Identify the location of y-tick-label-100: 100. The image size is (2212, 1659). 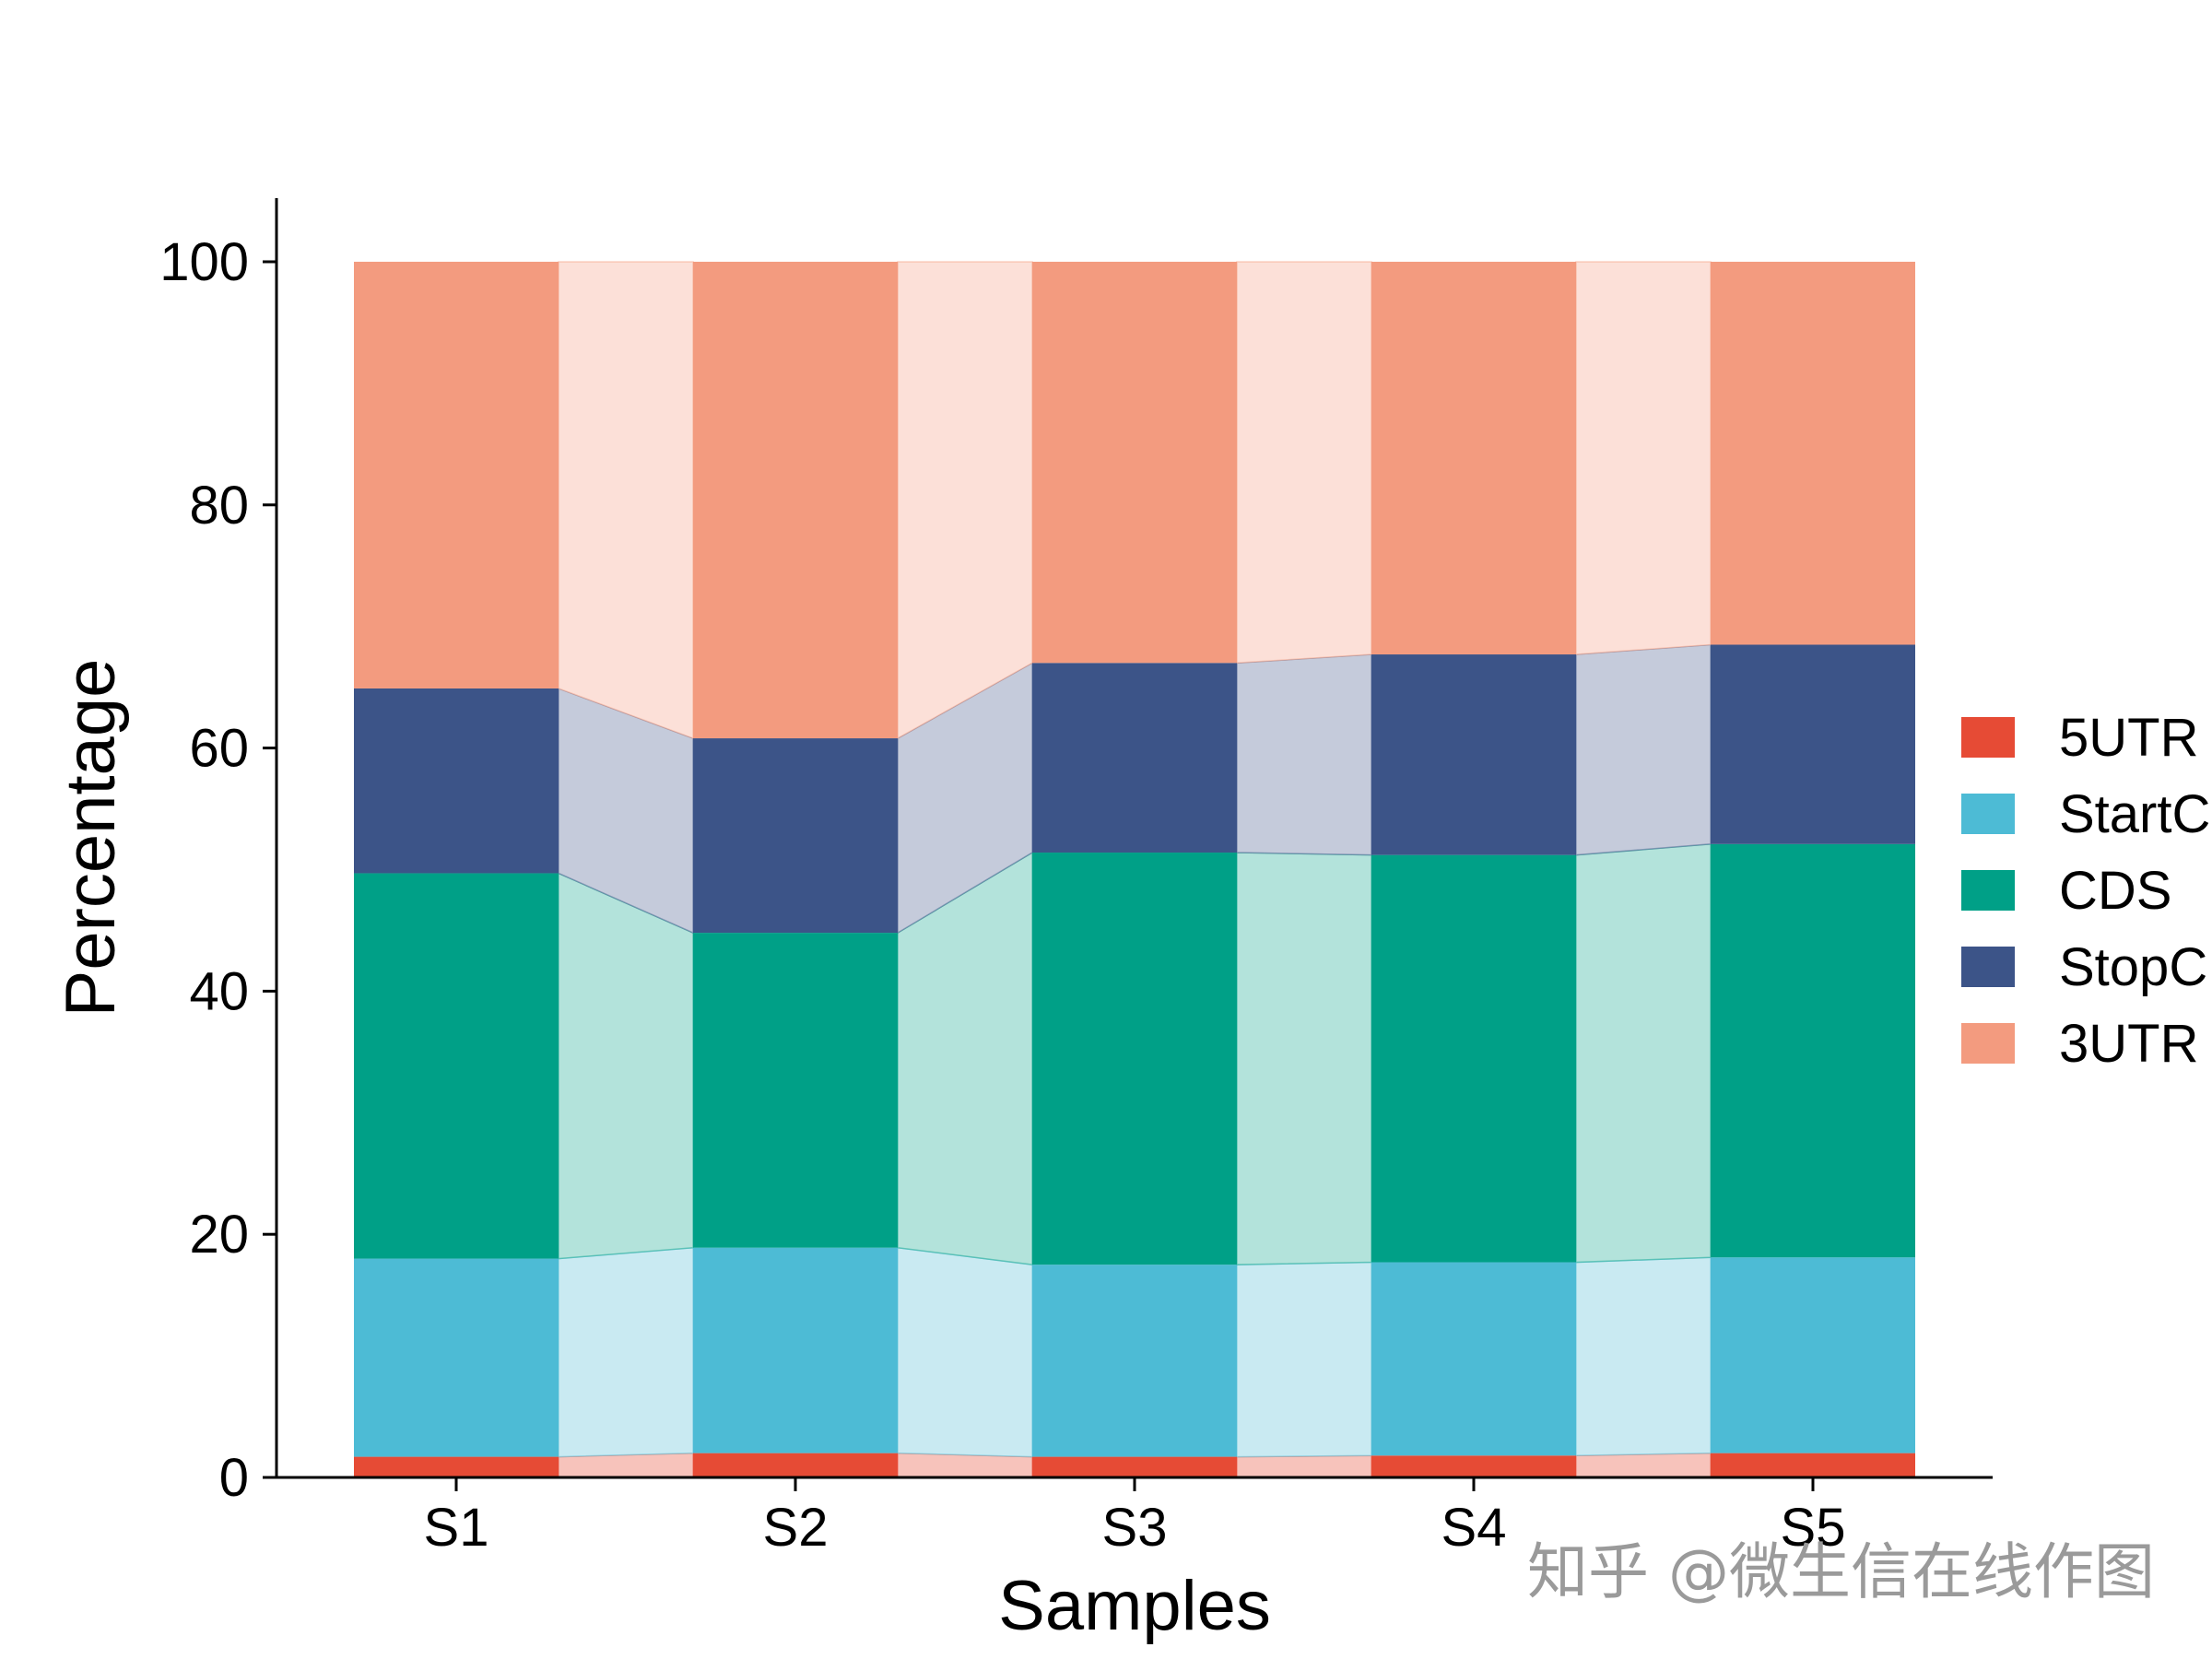
(204, 262).